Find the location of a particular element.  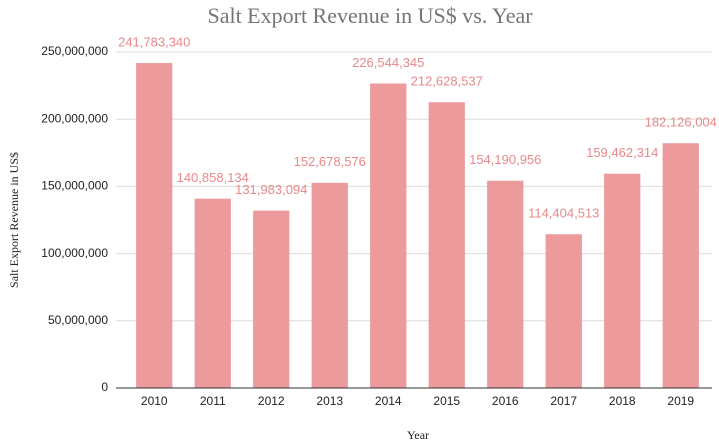

x-tick-label: 2016 is located at coordinates (505, 401).